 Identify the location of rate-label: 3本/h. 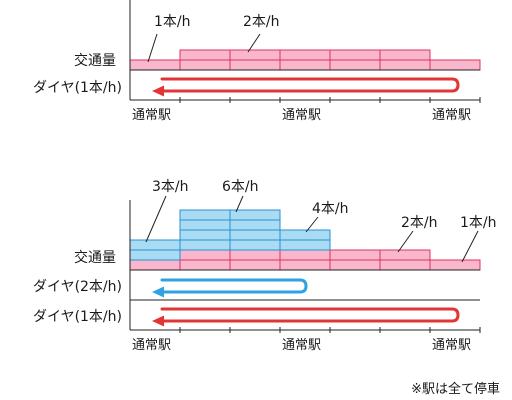
(170, 187).